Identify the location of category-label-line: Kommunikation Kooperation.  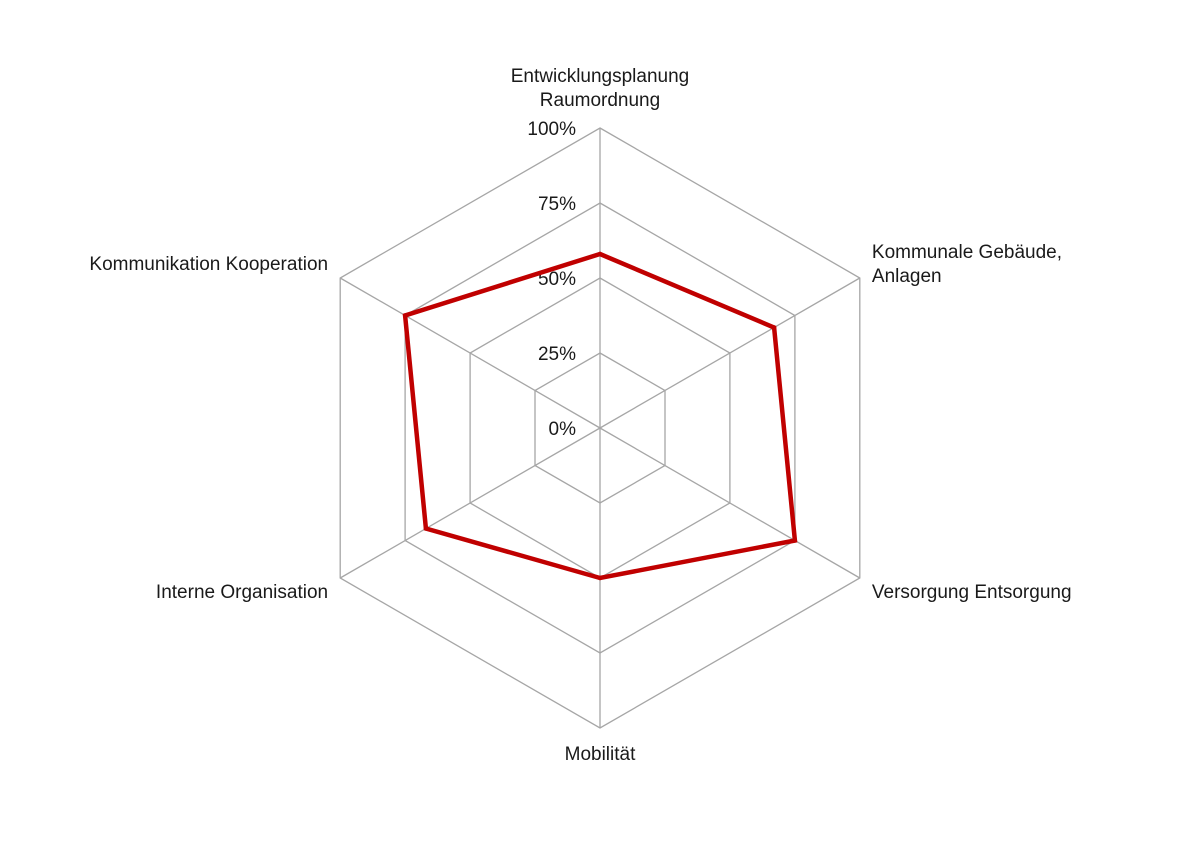
(208, 264).